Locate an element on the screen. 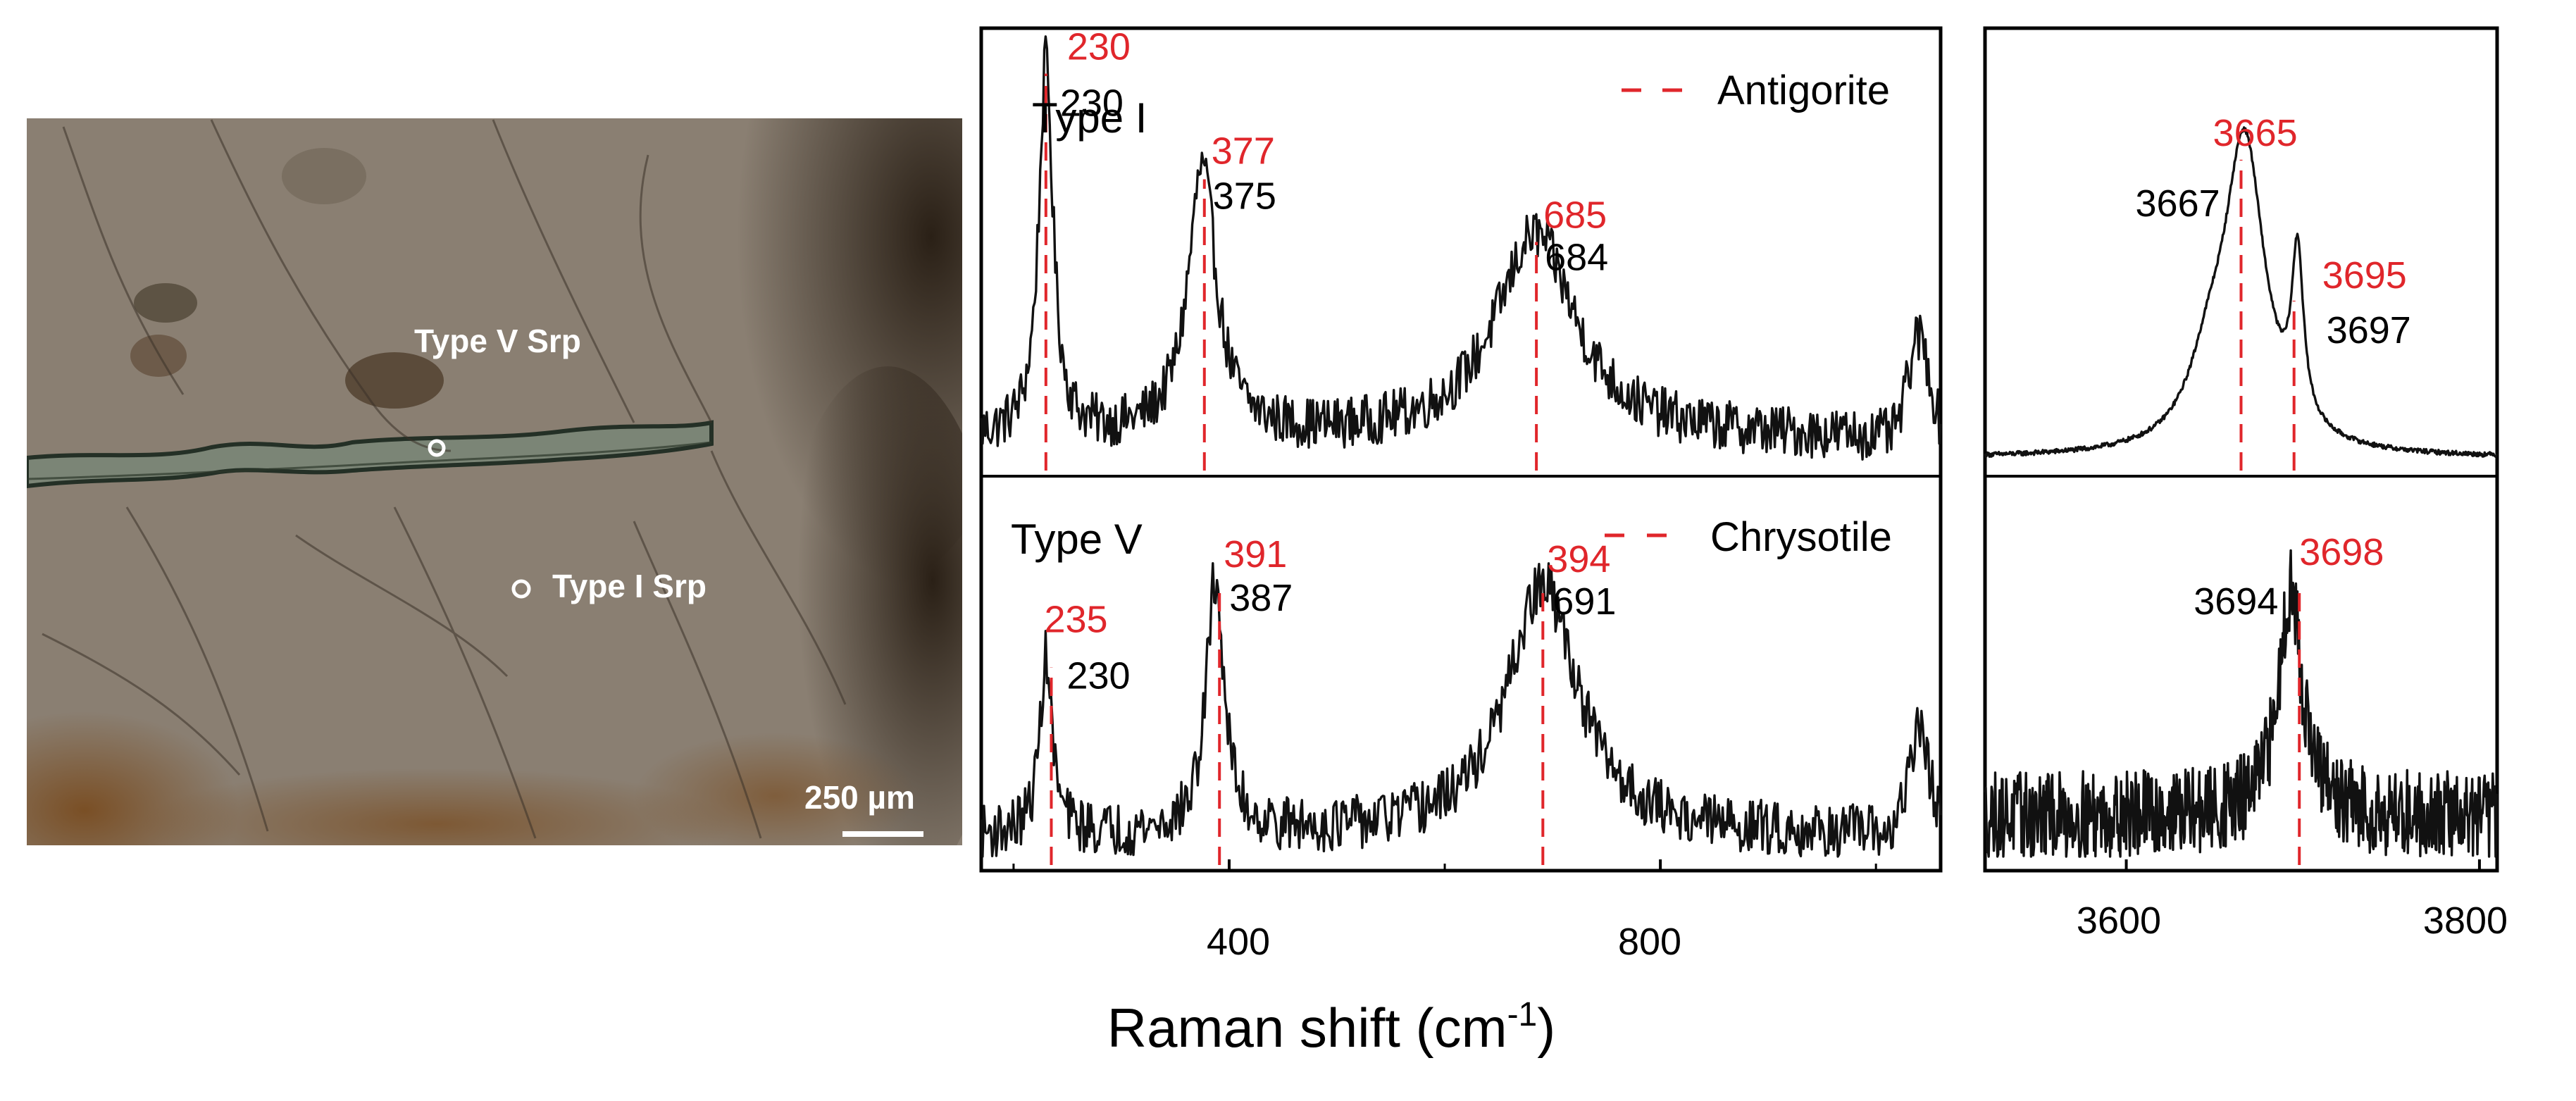 This screenshot has width=2576, height=1101. middle-x-ticks is located at coordinates (1444, 865).